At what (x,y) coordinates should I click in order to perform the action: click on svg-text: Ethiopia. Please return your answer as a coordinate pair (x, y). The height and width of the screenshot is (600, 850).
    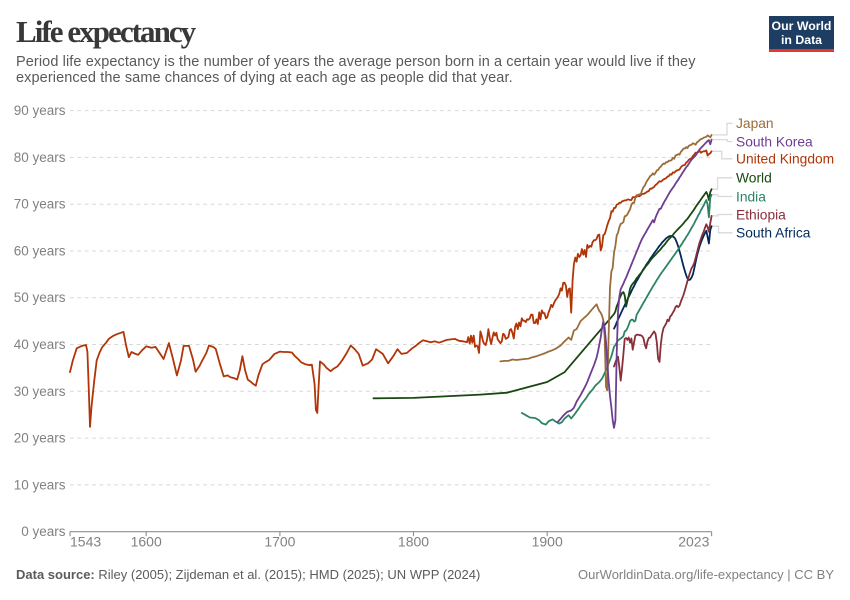
    Looking at the image, I should click on (761, 214).